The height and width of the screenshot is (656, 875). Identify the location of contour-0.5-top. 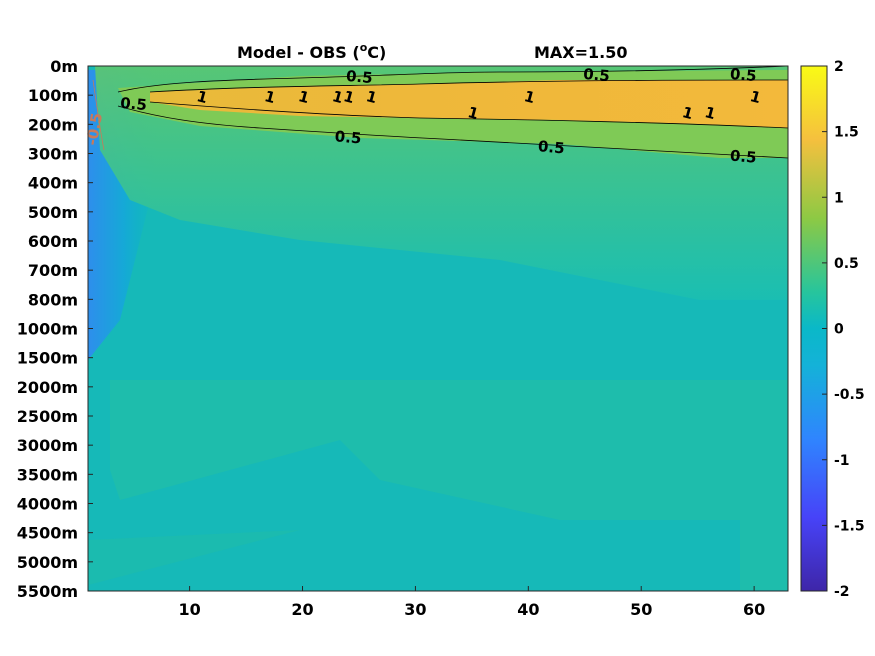
(452, 79).